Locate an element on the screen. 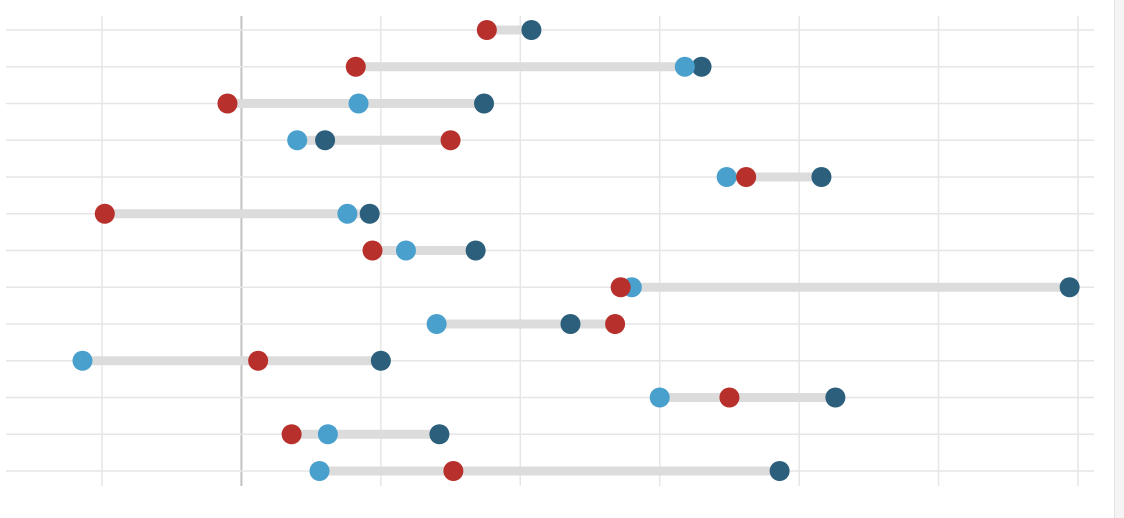 This screenshot has width=1124, height=518. scrollbar-track is located at coordinates (1119, 259).